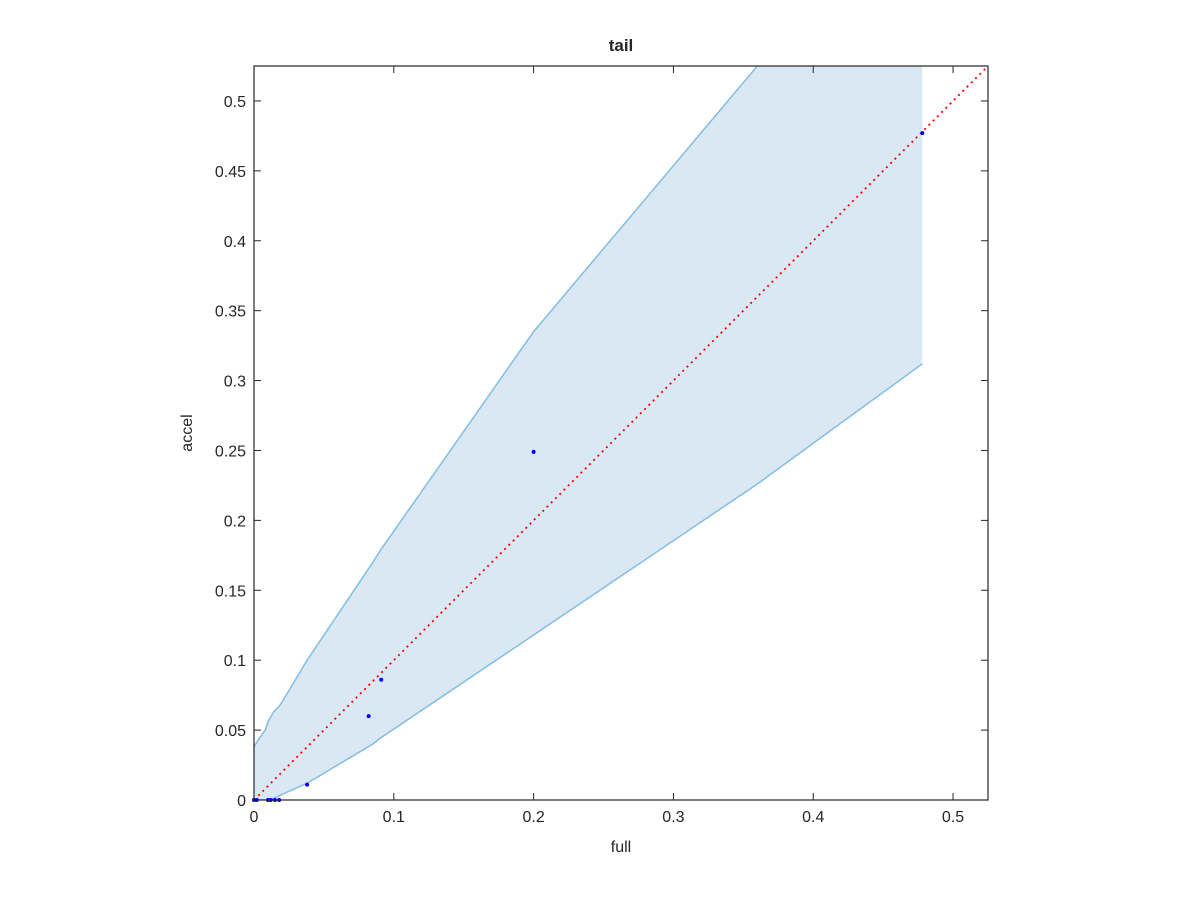 The height and width of the screenshot is (900, 1200). What do you see at coordinates (621, 847) in the screenshot?
I see `x-axis-label: full` at bounding box center [621, 847].